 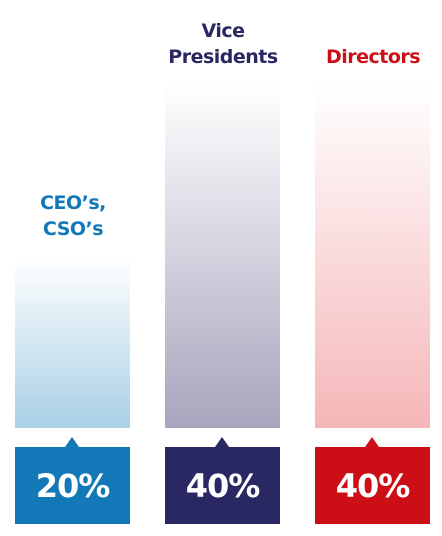 I want to click on category-label: Directors, so click(x=373, y=57).